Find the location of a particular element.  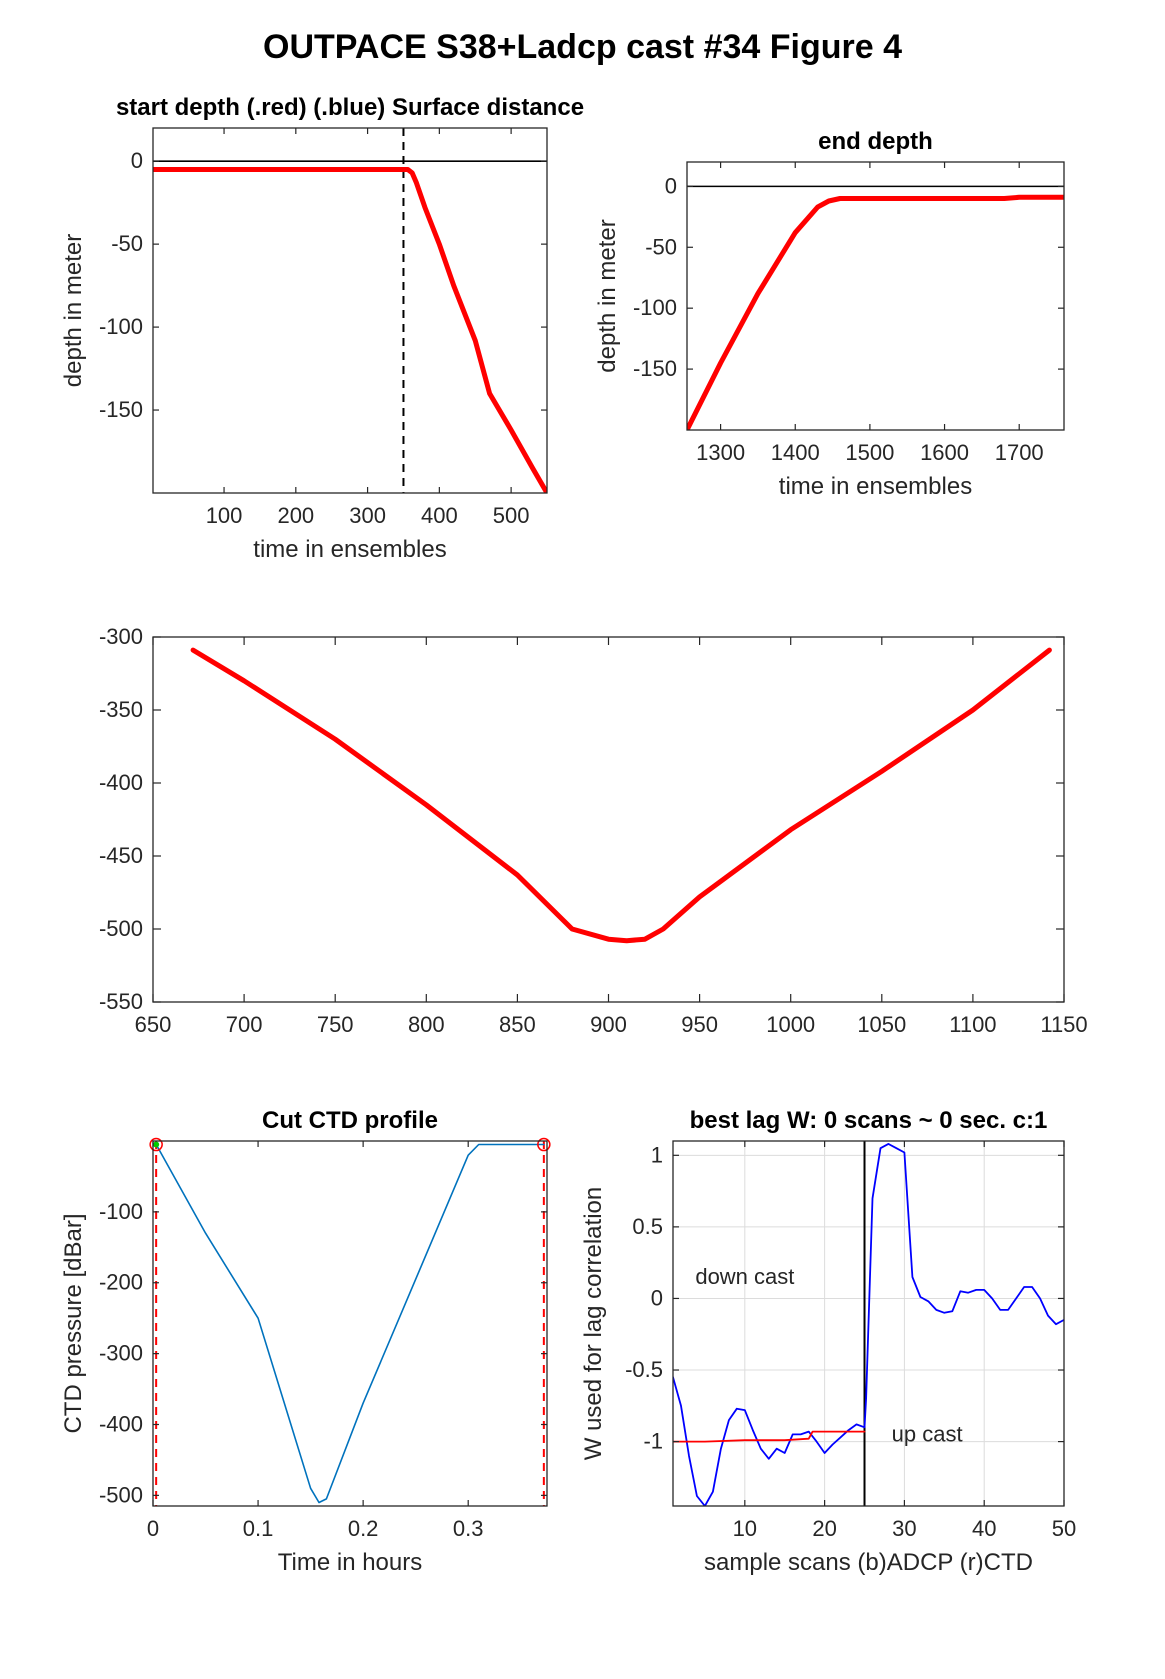

x-tick-label: 10 is located at coordinates (745, 1528).